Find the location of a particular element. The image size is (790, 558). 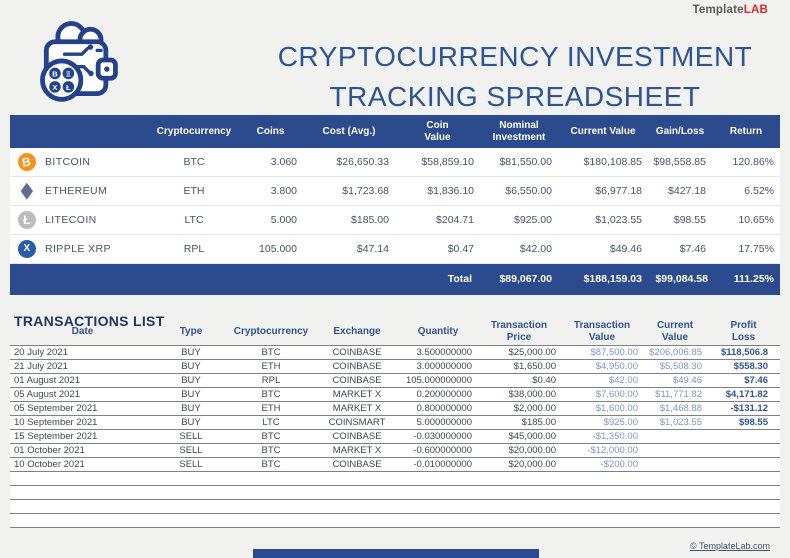

summary-cell-coin-value: $204.71 is located at coordinates (455, 219).